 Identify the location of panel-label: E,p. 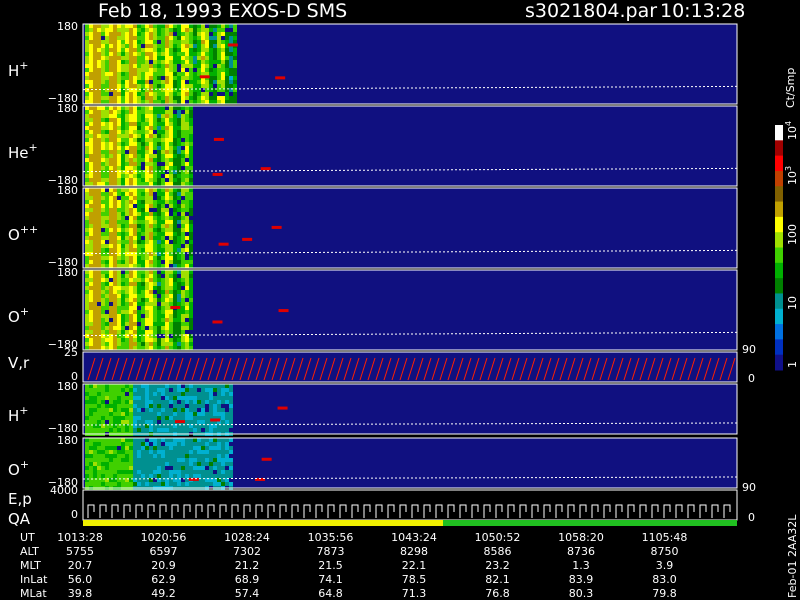
(20, 499).